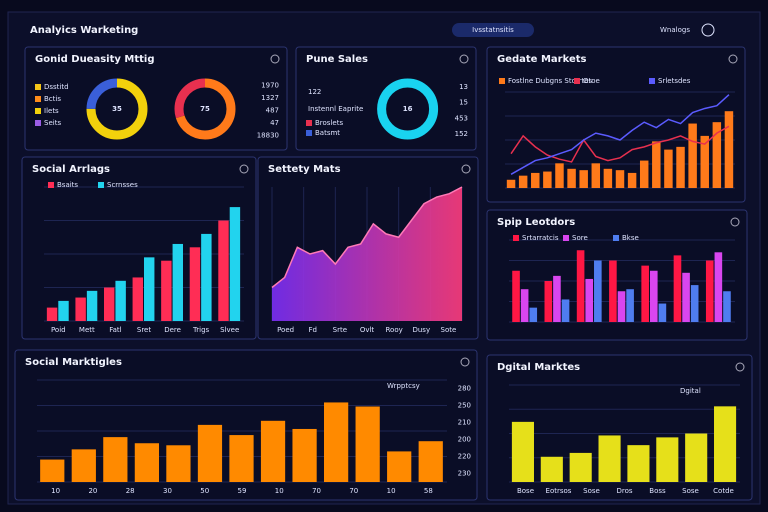 The width and height of the screenshot is (768, 512). I want to click on subtitle: Instennl Eaprite, so click(335, 109).